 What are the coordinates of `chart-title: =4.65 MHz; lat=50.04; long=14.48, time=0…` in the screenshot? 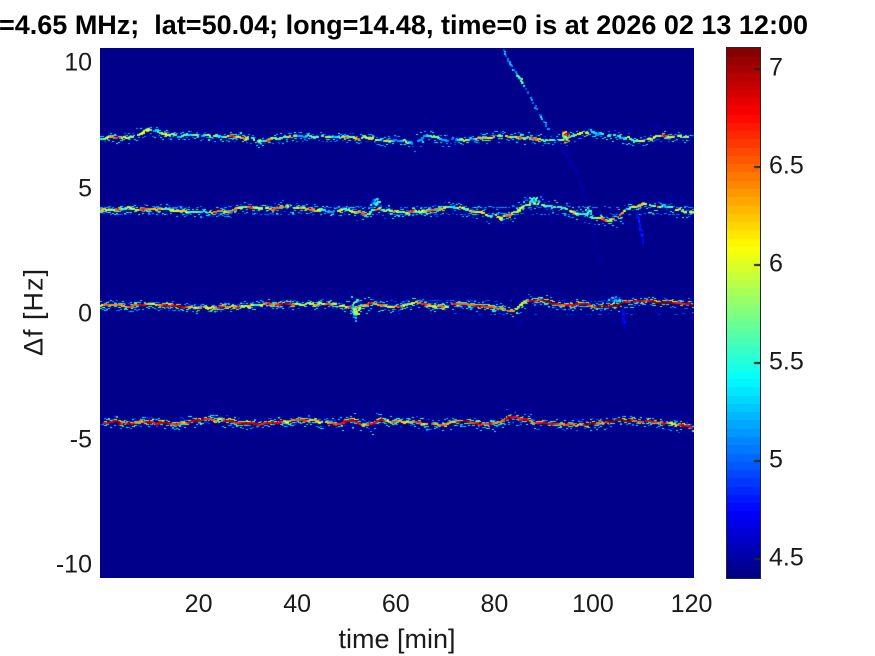 It's located at (404, 25).